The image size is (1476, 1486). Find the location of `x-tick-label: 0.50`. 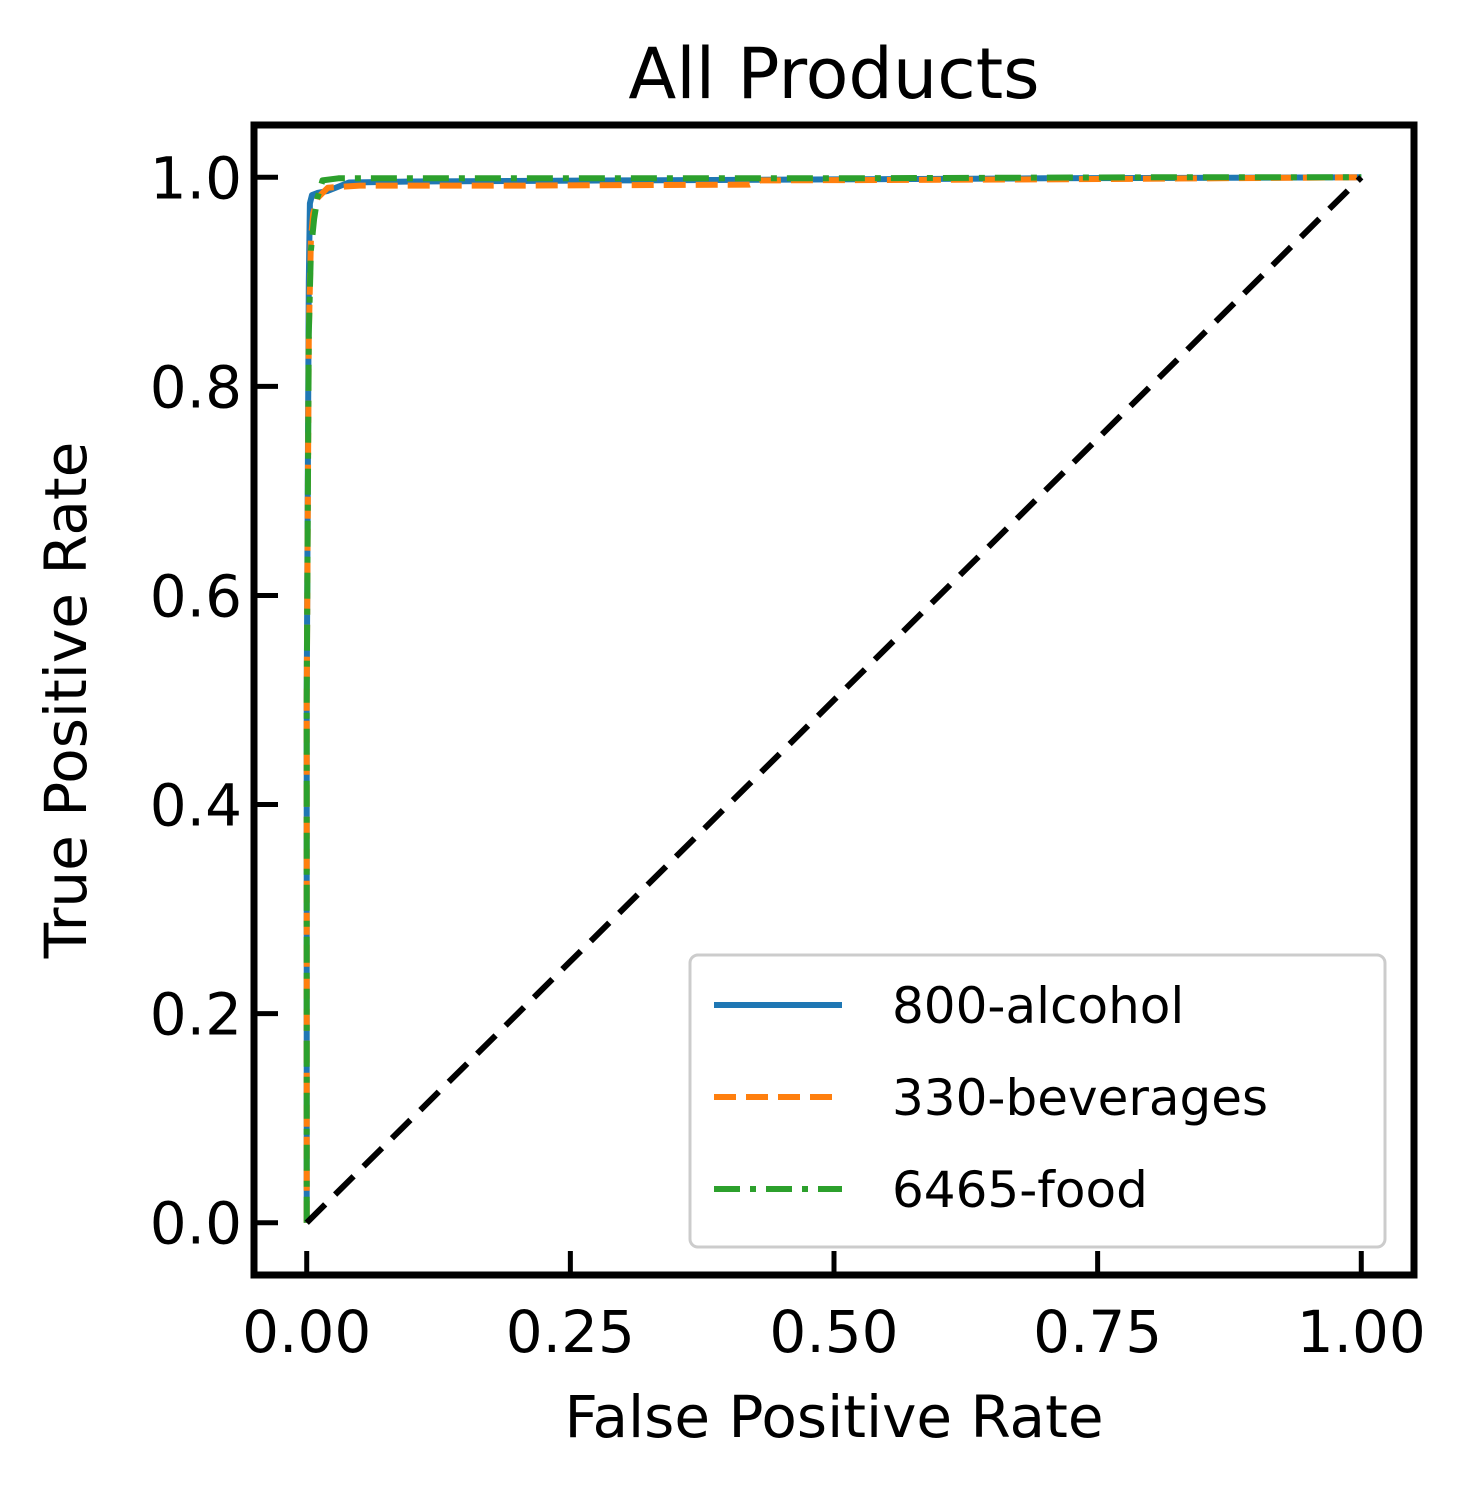

x-tick-label: 0.50 is located at coordinates (833, 1332).